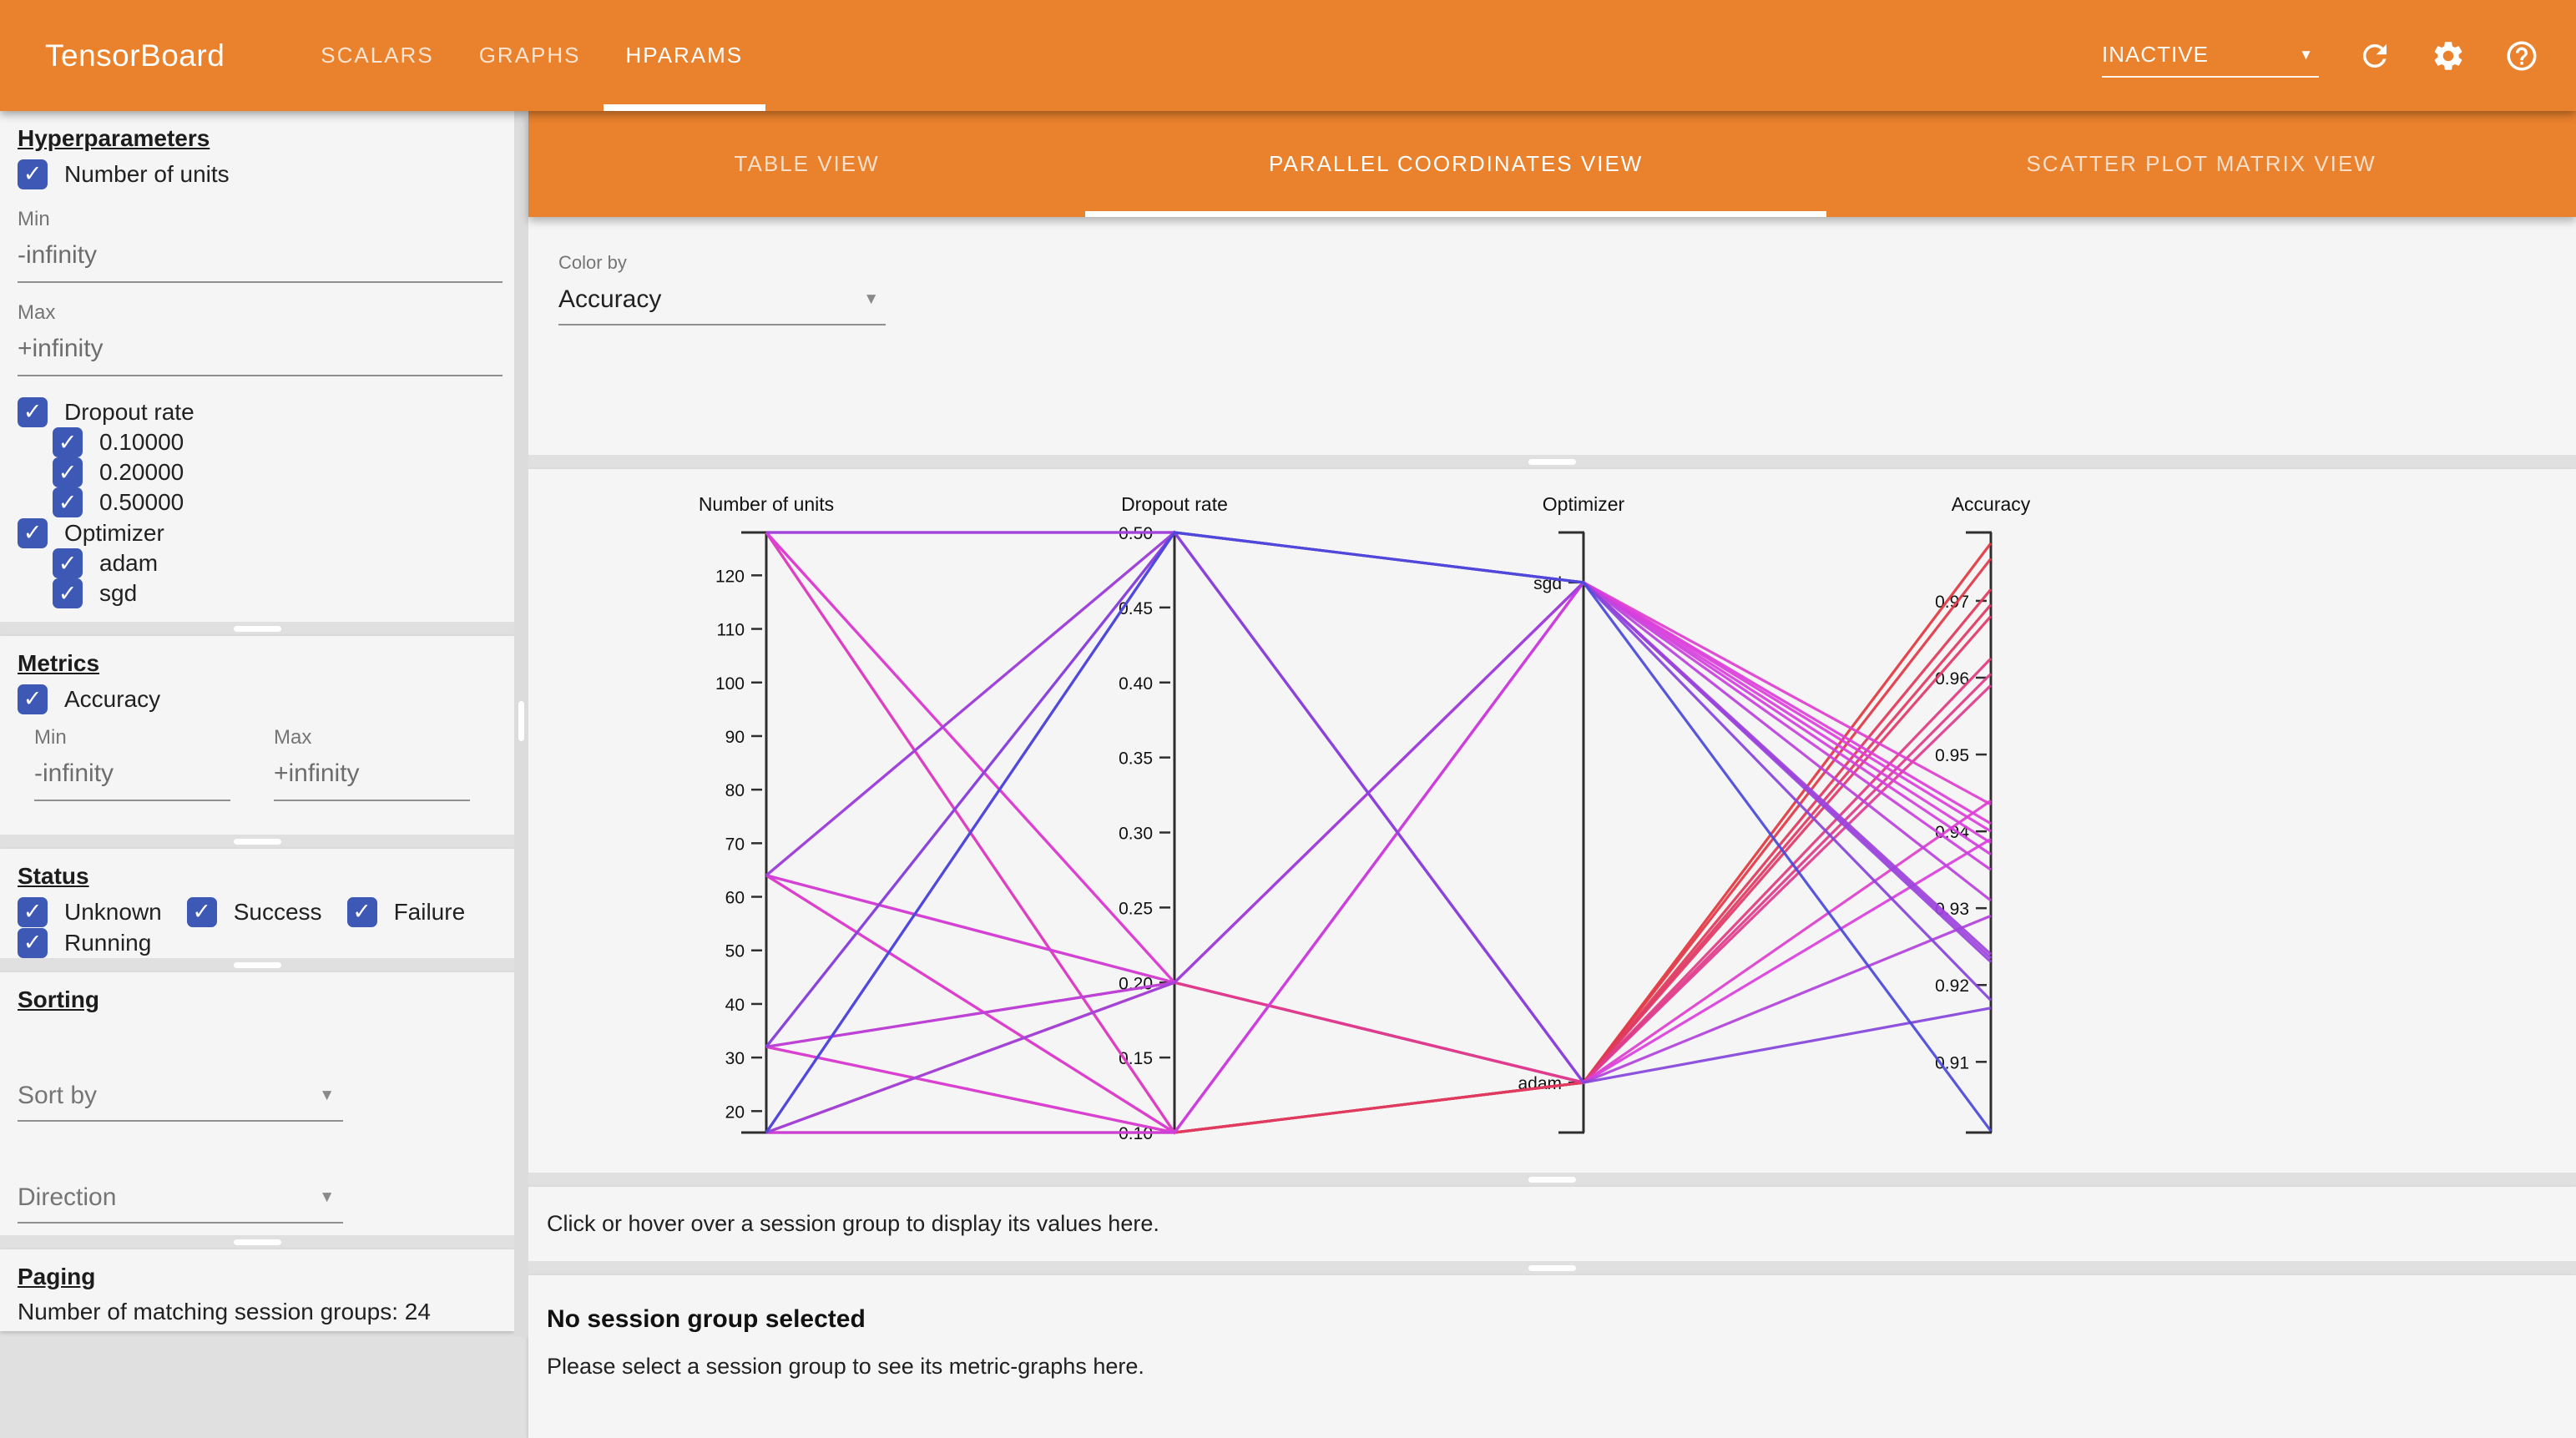 The height and width of the screenshot is (1438, 2576). I want to click on svg-text: 110, so click(731, 630).